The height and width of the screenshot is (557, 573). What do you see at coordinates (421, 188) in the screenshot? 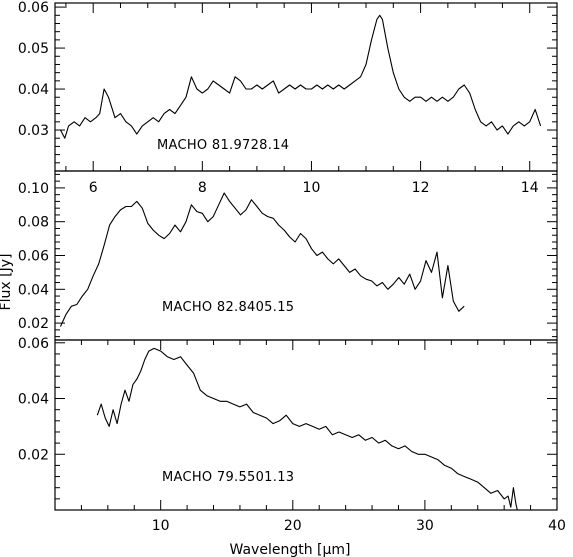
I see `x-tick-label: 12` at bounding box center [421, 188].